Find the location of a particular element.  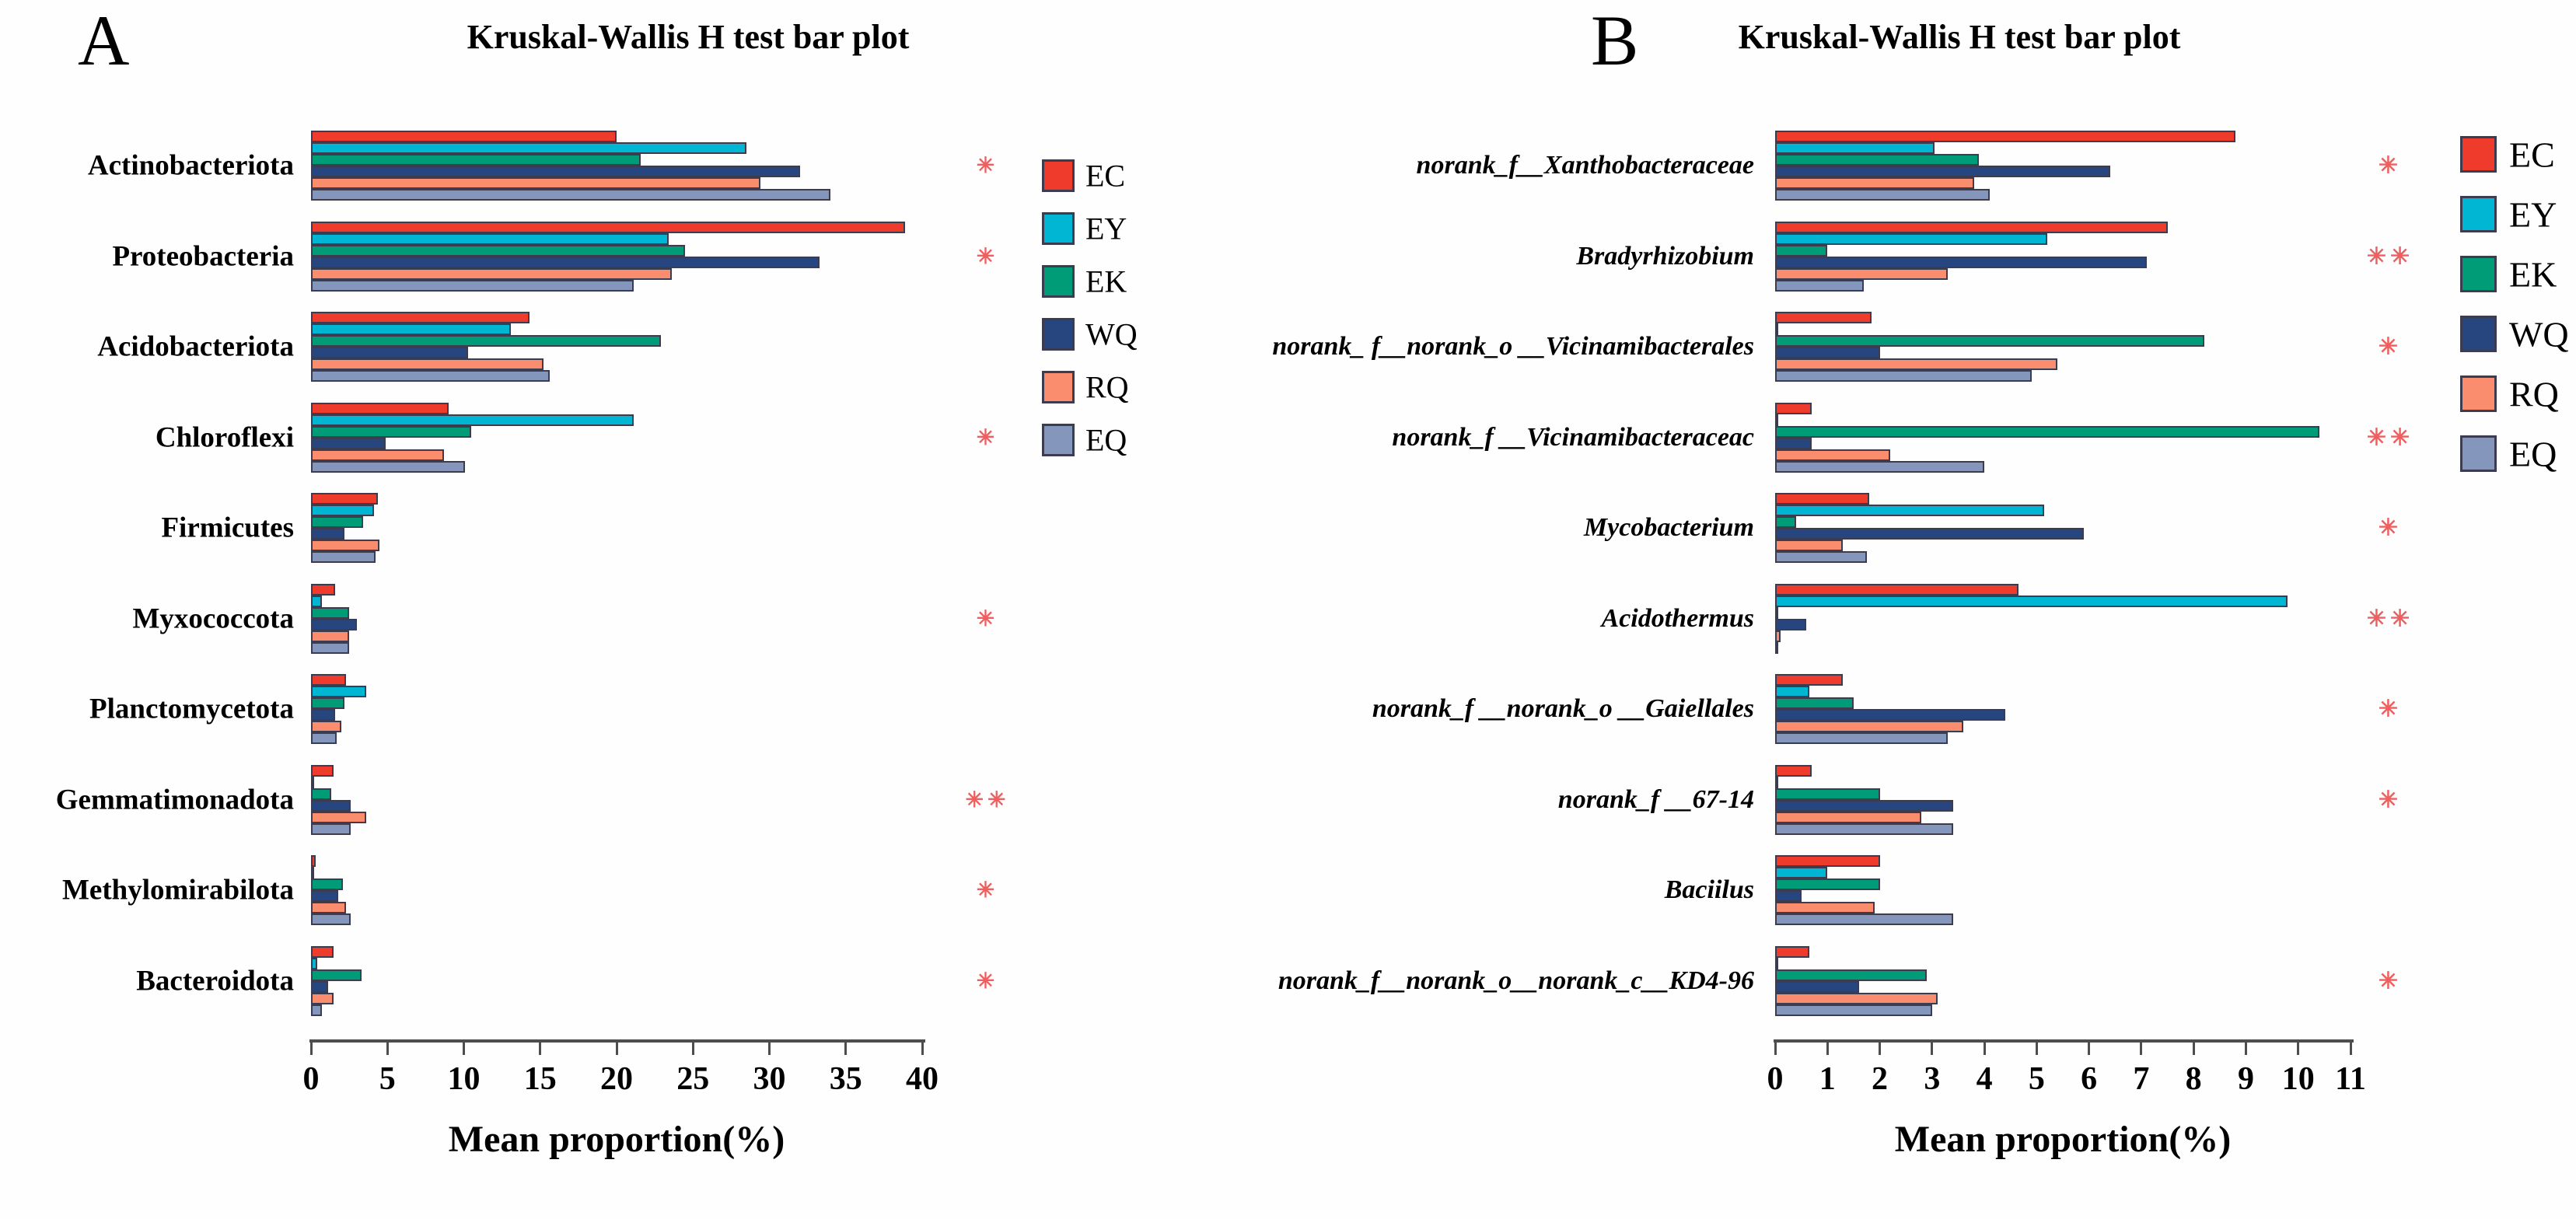

category-label: Proteobacteria is located at coordinates (203, 256).